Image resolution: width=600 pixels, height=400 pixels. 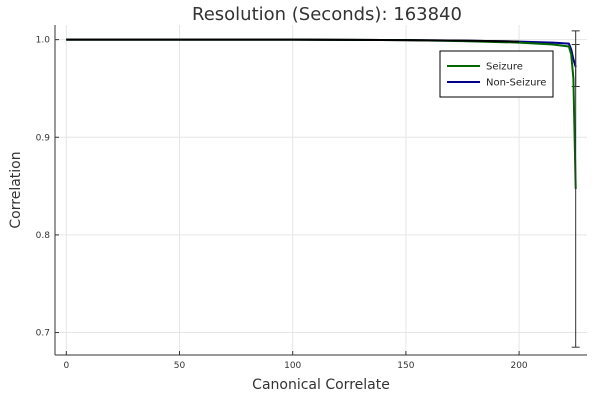 What do you see at coordinates (293, 40) in the screenshot?
I see `series-overlap-line` at bounding box center [293, 40].